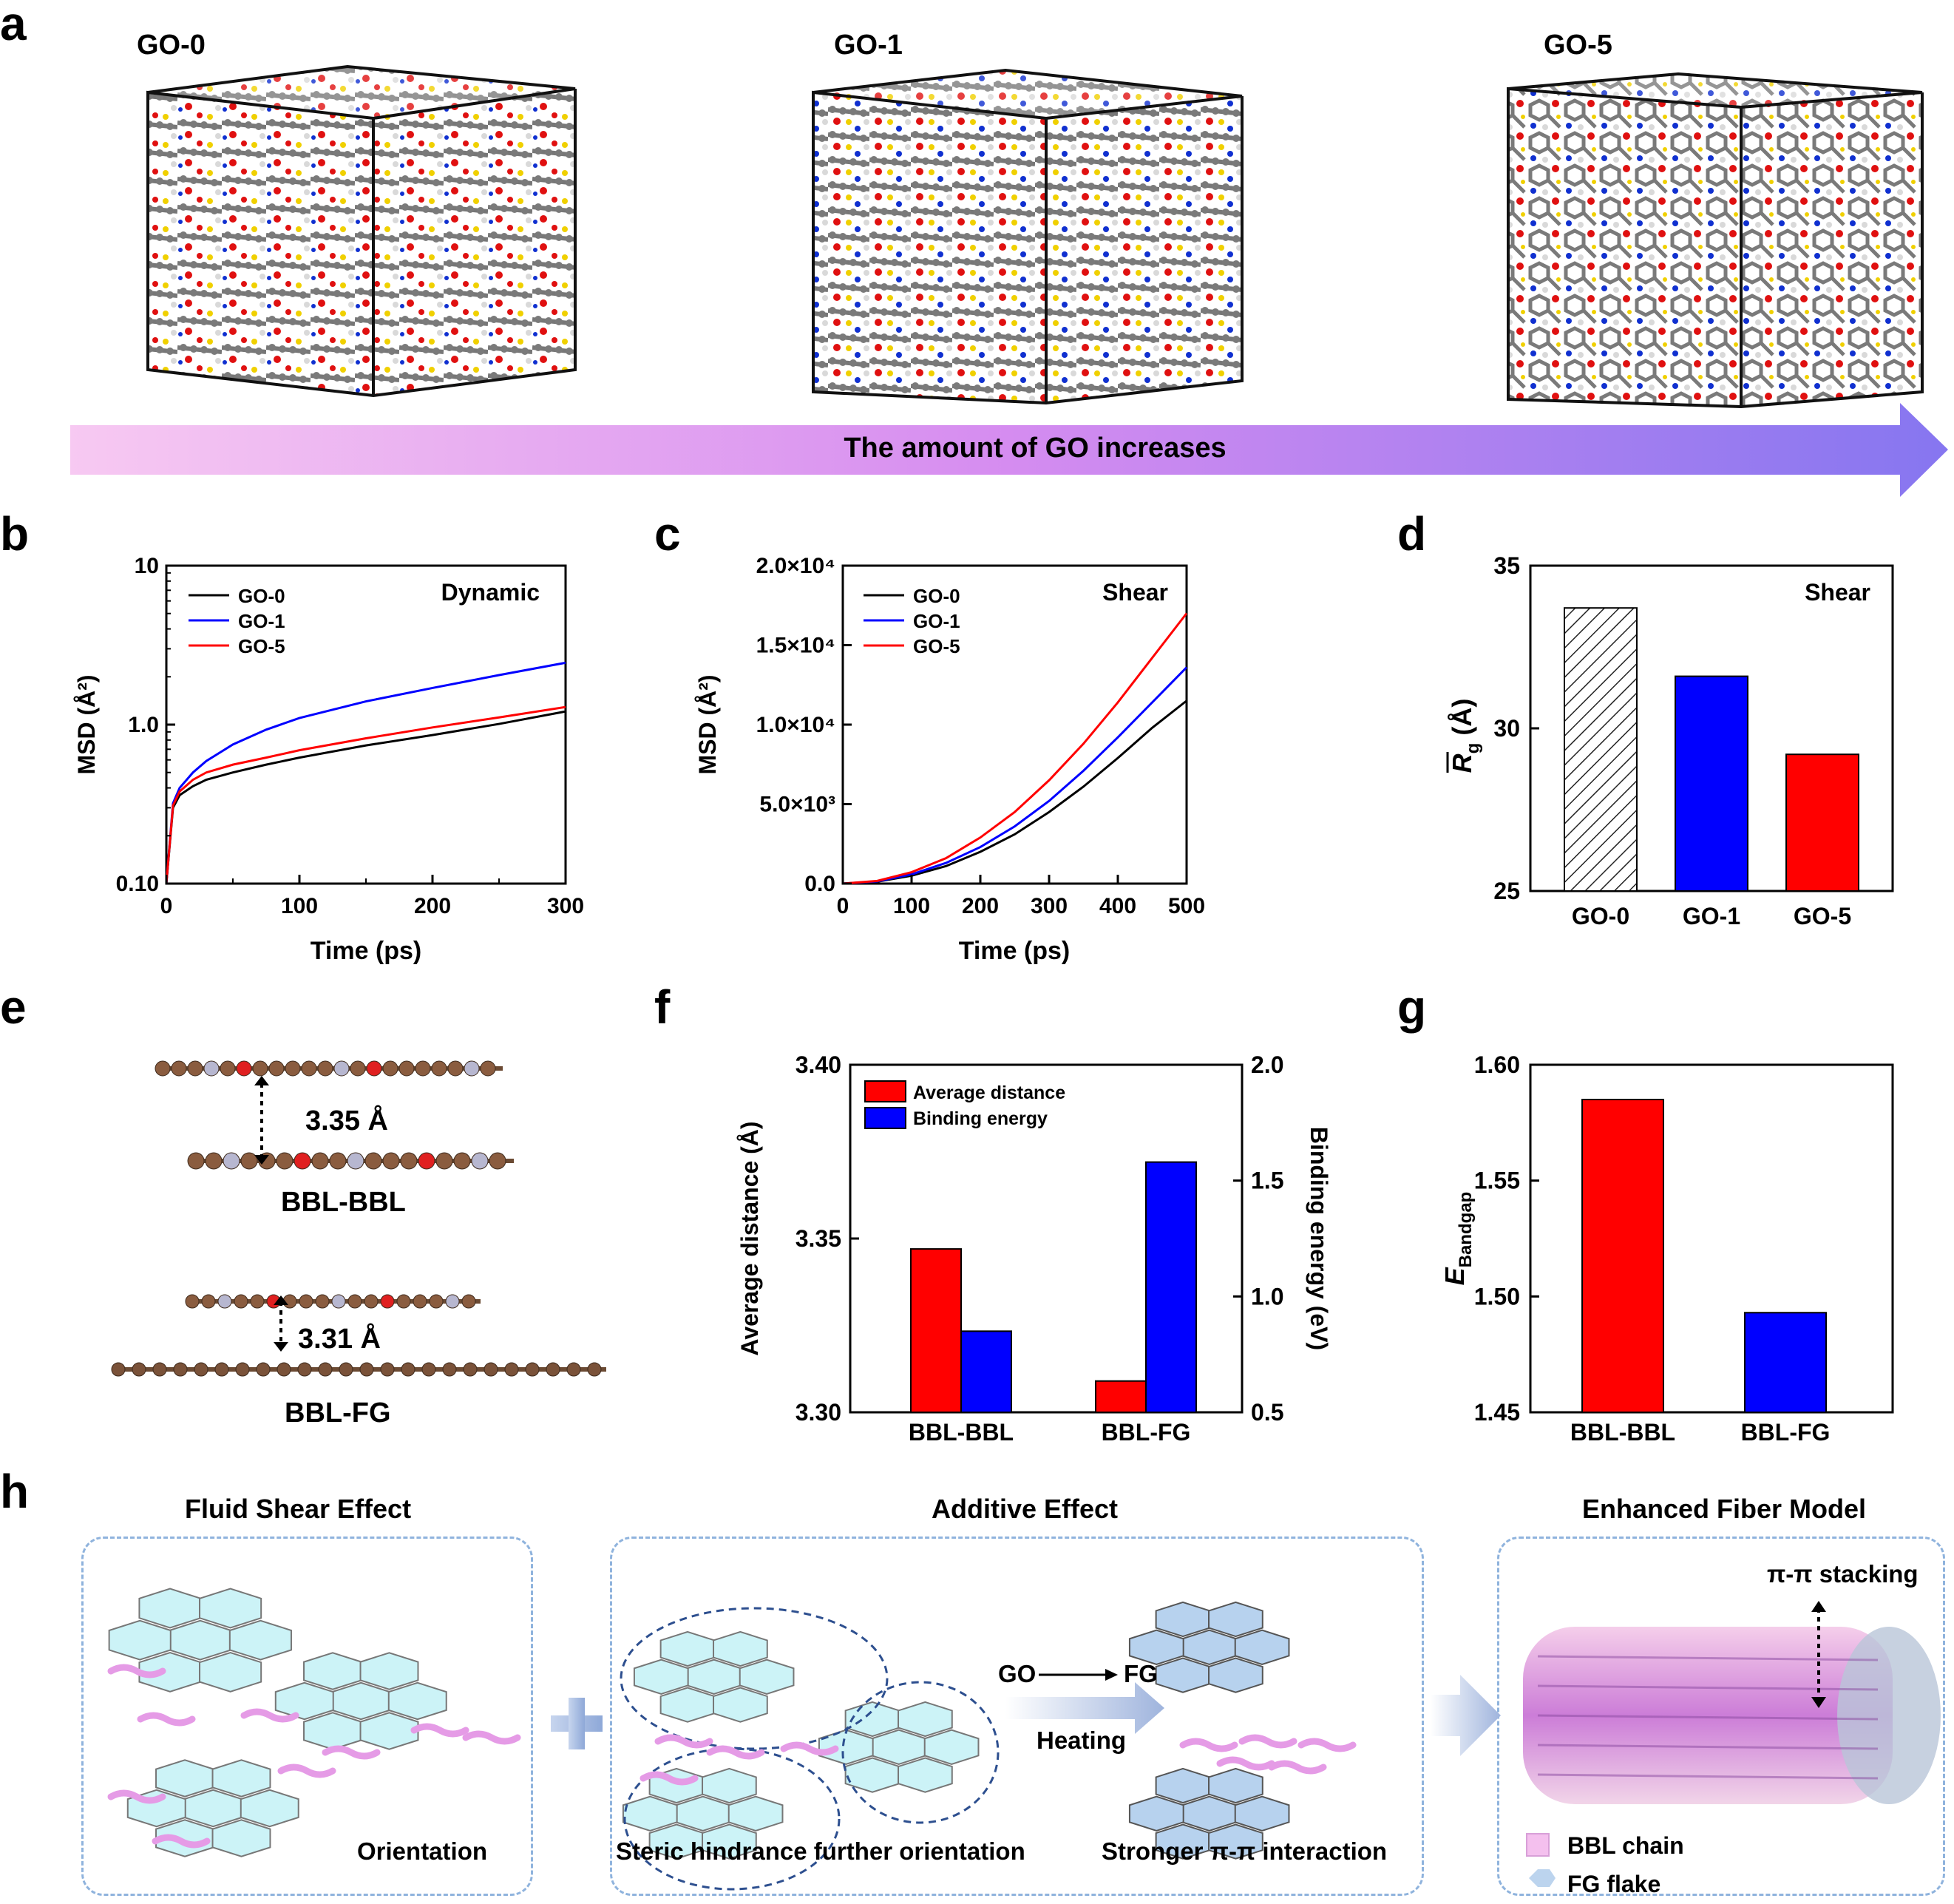 The width and height of the screenshot is (1954, 1904). What do you see at coordinates (1267, 1181) in the screenshot?
I see `chart-f-ytick-right: 1.5` at bounding box center [1267, 1181].